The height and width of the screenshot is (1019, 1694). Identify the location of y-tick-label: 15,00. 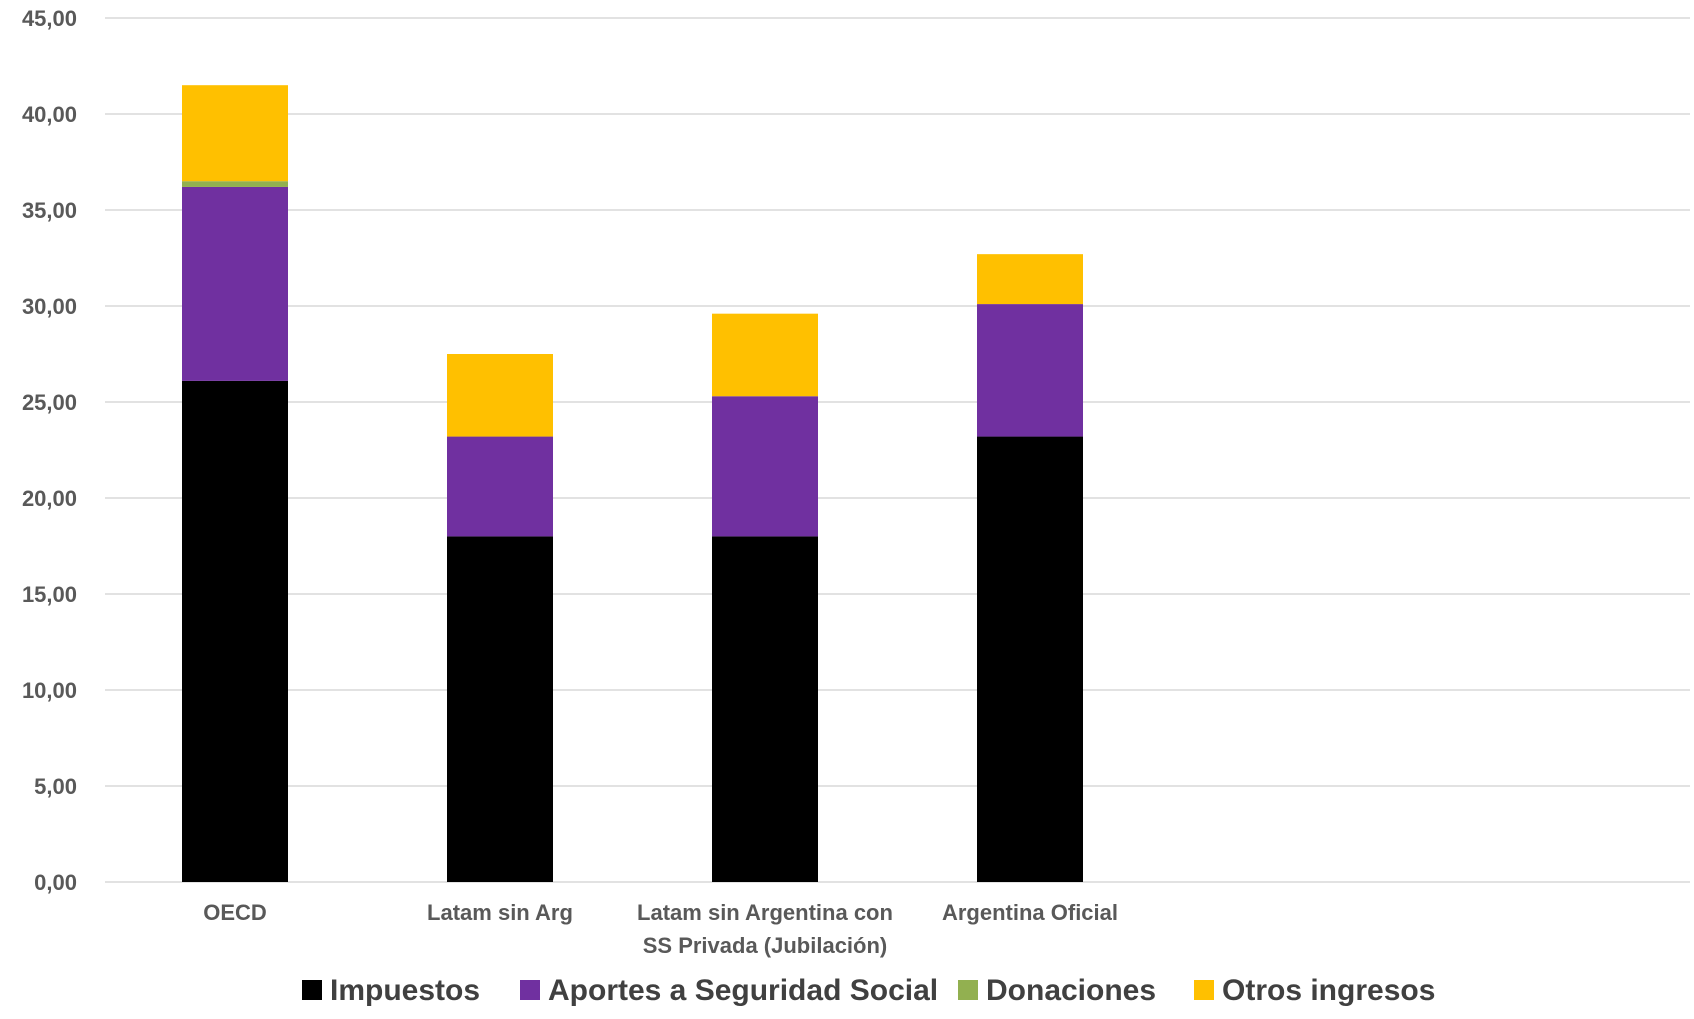
(49, 594).